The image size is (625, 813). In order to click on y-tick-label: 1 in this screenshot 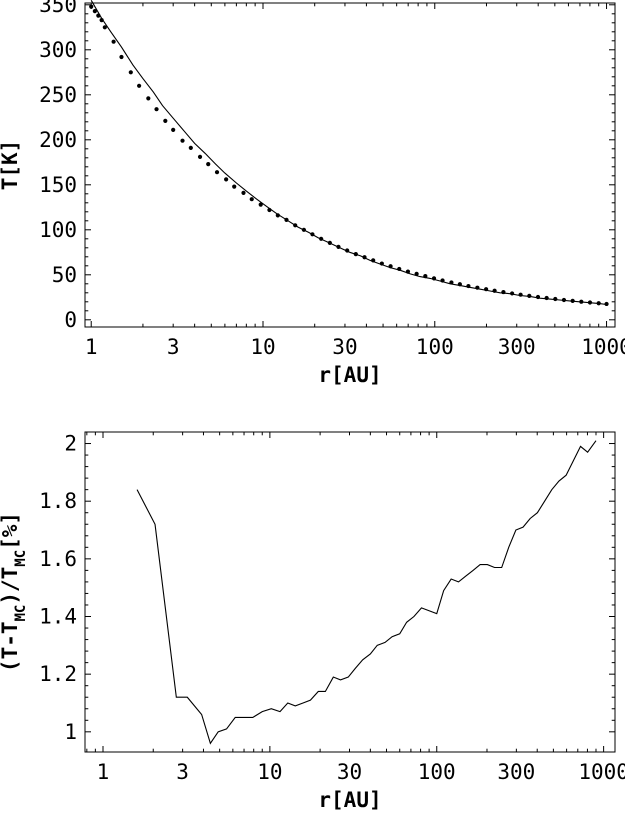, I will do `click(70, 732)`.